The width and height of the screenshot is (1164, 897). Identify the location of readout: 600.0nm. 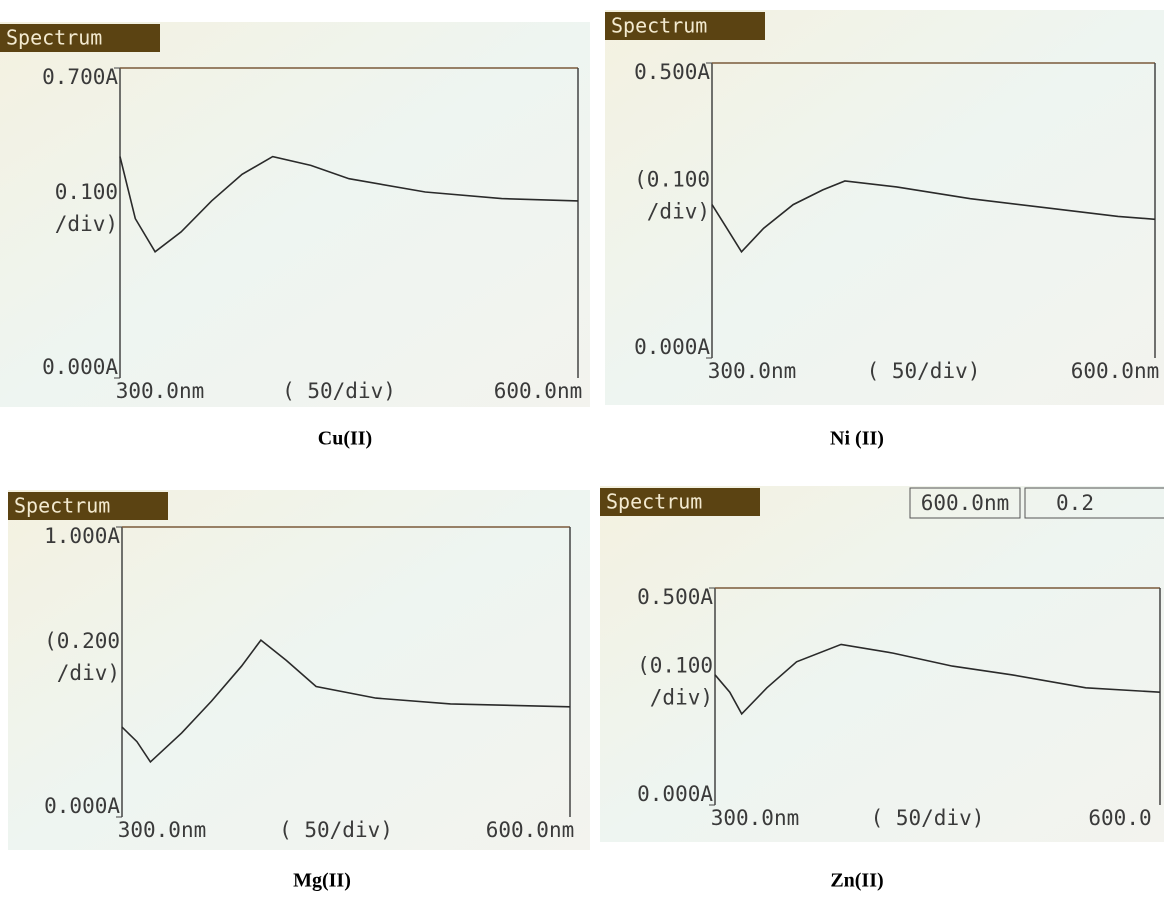
(965, 503).